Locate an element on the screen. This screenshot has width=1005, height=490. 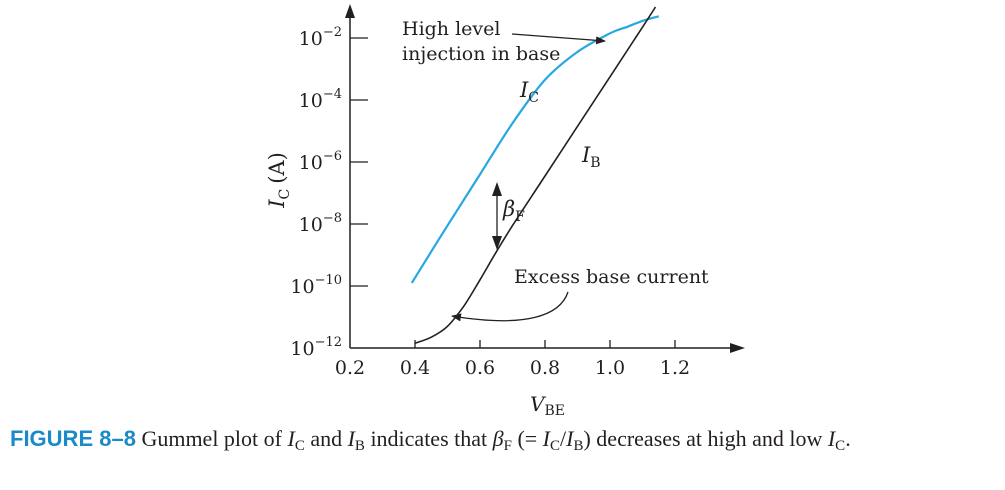
ic-series-line is located at coordinates (535, 149).